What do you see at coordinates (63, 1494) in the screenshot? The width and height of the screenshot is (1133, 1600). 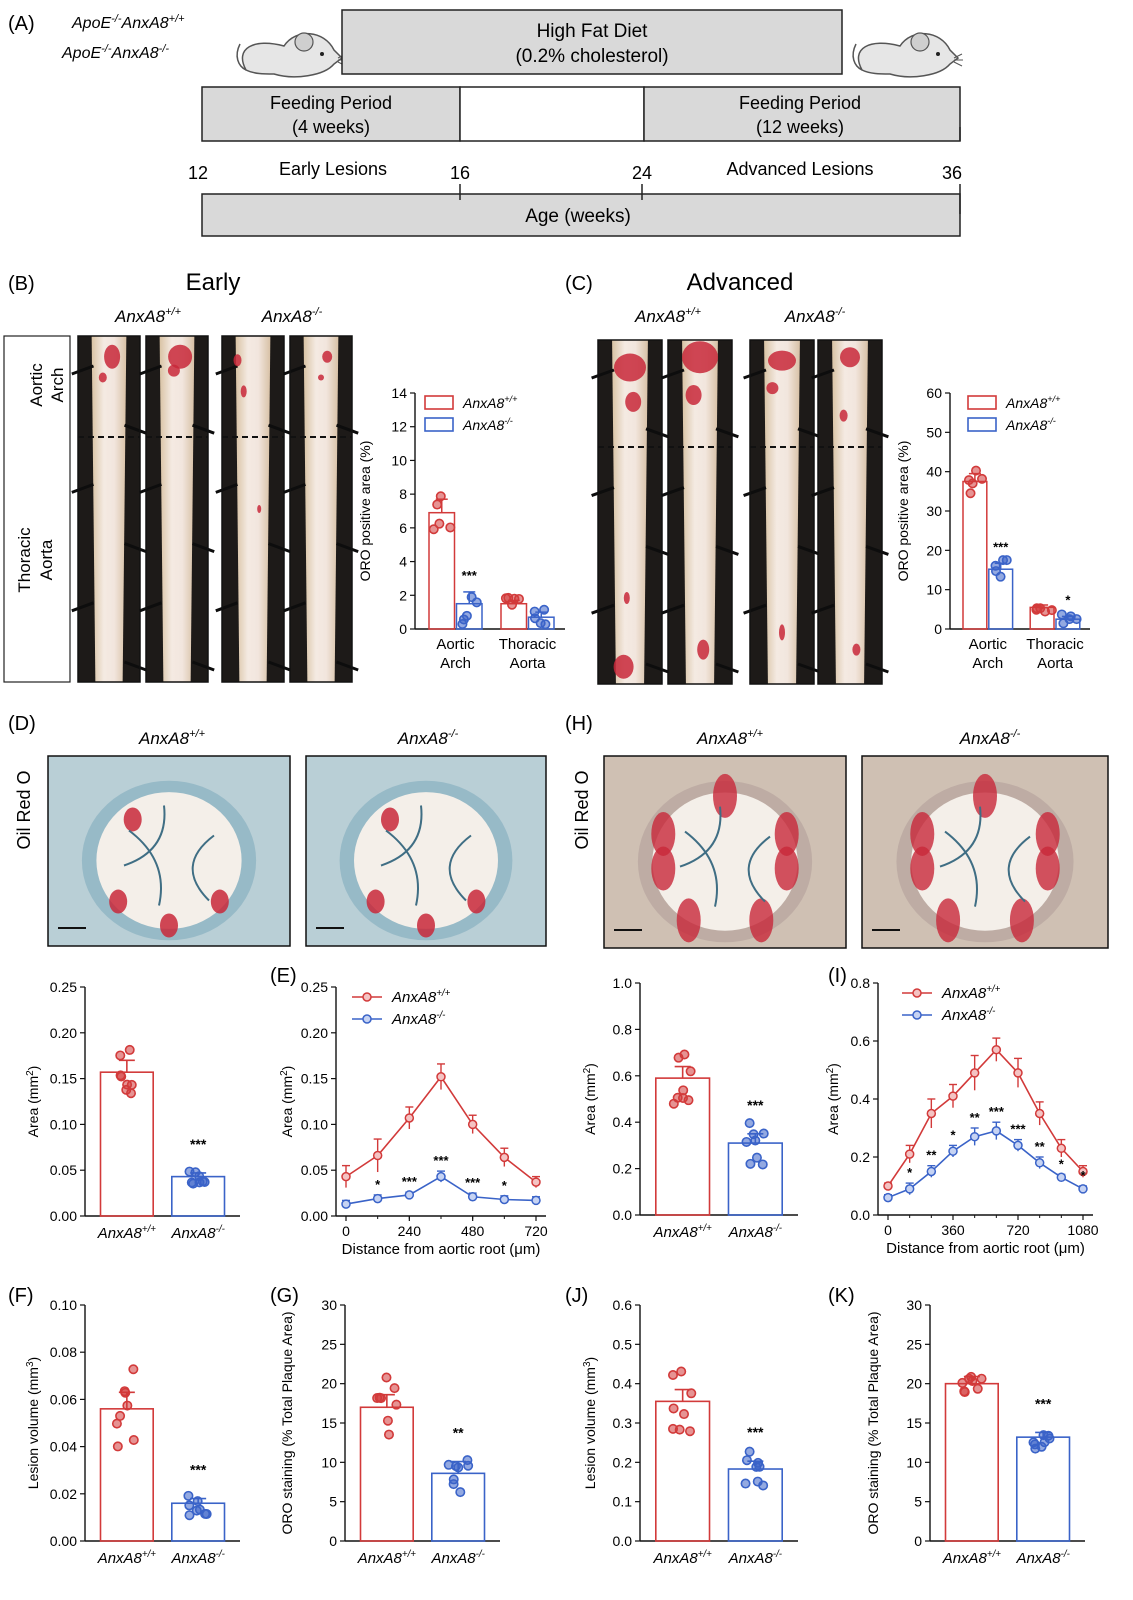 I see `y-tick-label: 0.02` at bounding box center [63, 1494].